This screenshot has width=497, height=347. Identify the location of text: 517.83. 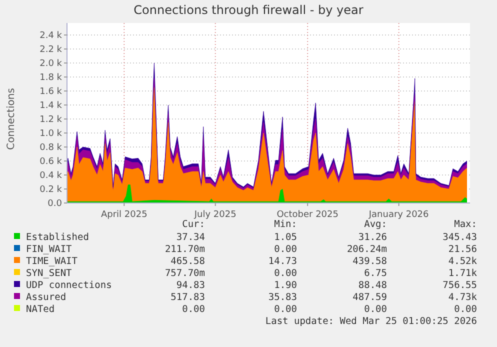
(187, 297).